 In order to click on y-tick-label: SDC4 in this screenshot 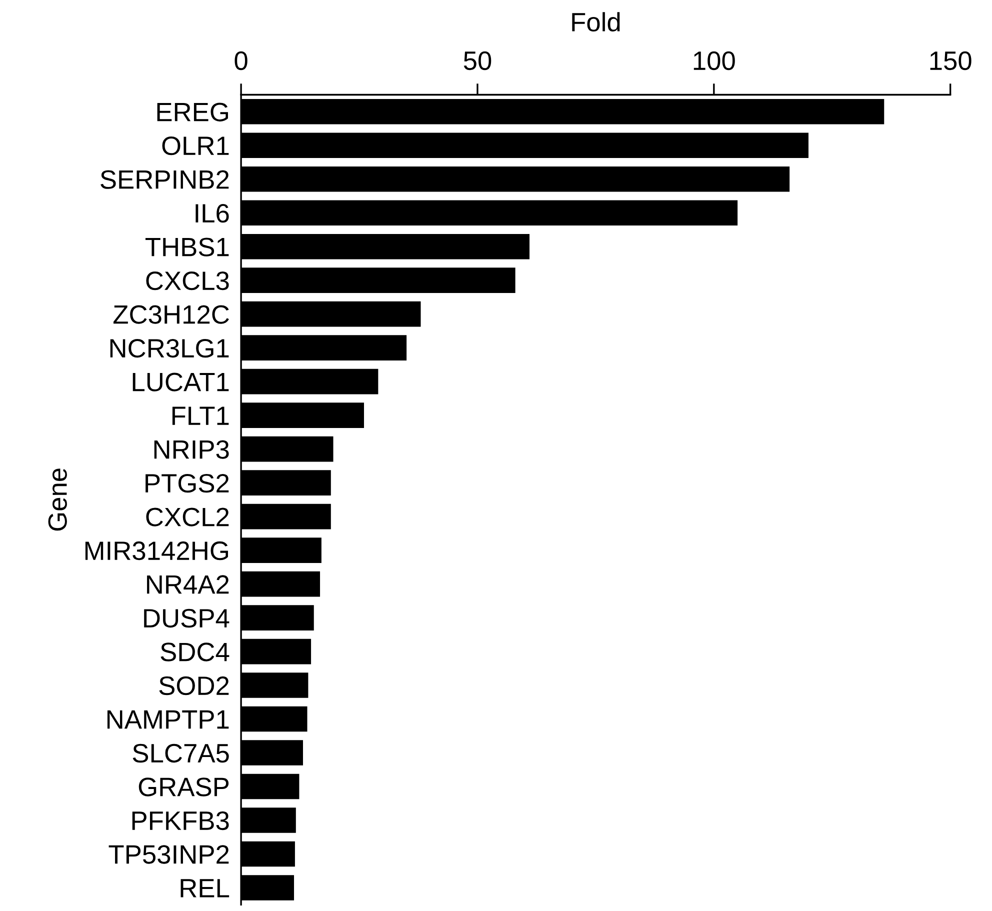, I will do `click(195, 652)`.